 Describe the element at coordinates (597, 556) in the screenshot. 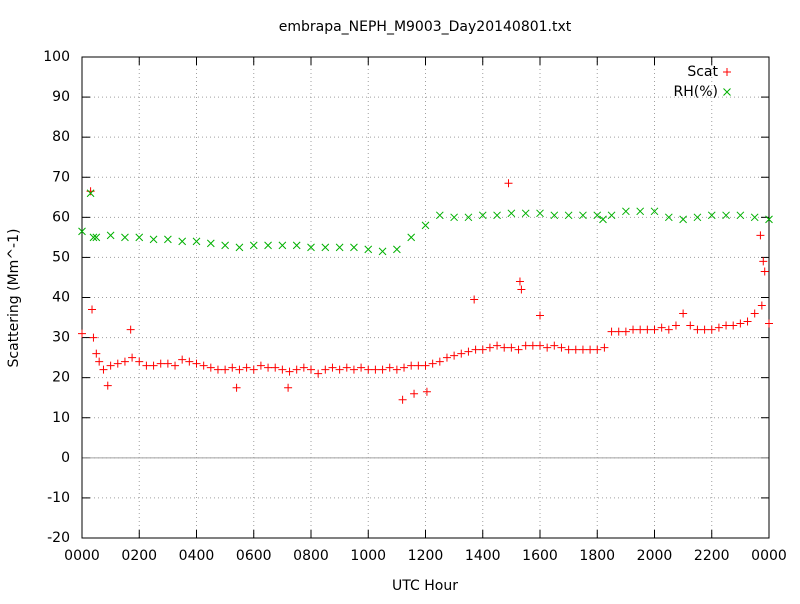

I see `x-tick-label: 1800` at that location.